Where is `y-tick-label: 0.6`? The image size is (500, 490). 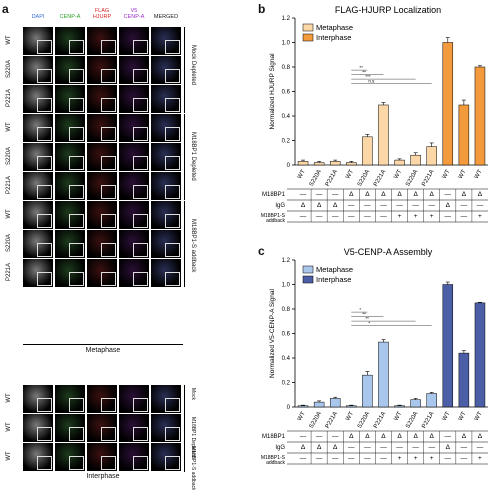 y-tick-label: 0.6 is located at coordinates (286, 335).